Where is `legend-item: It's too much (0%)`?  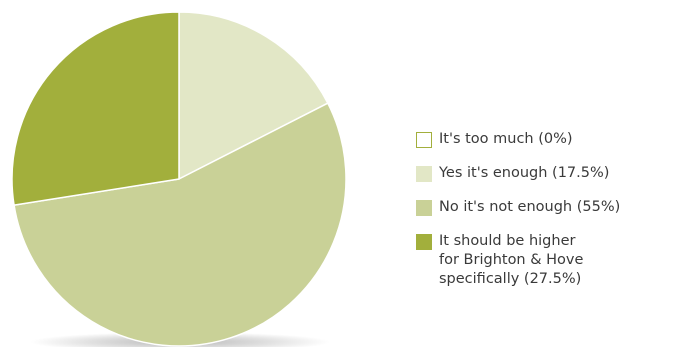 legend-item: It's too much (0%) is located at coordinates (558, 139).